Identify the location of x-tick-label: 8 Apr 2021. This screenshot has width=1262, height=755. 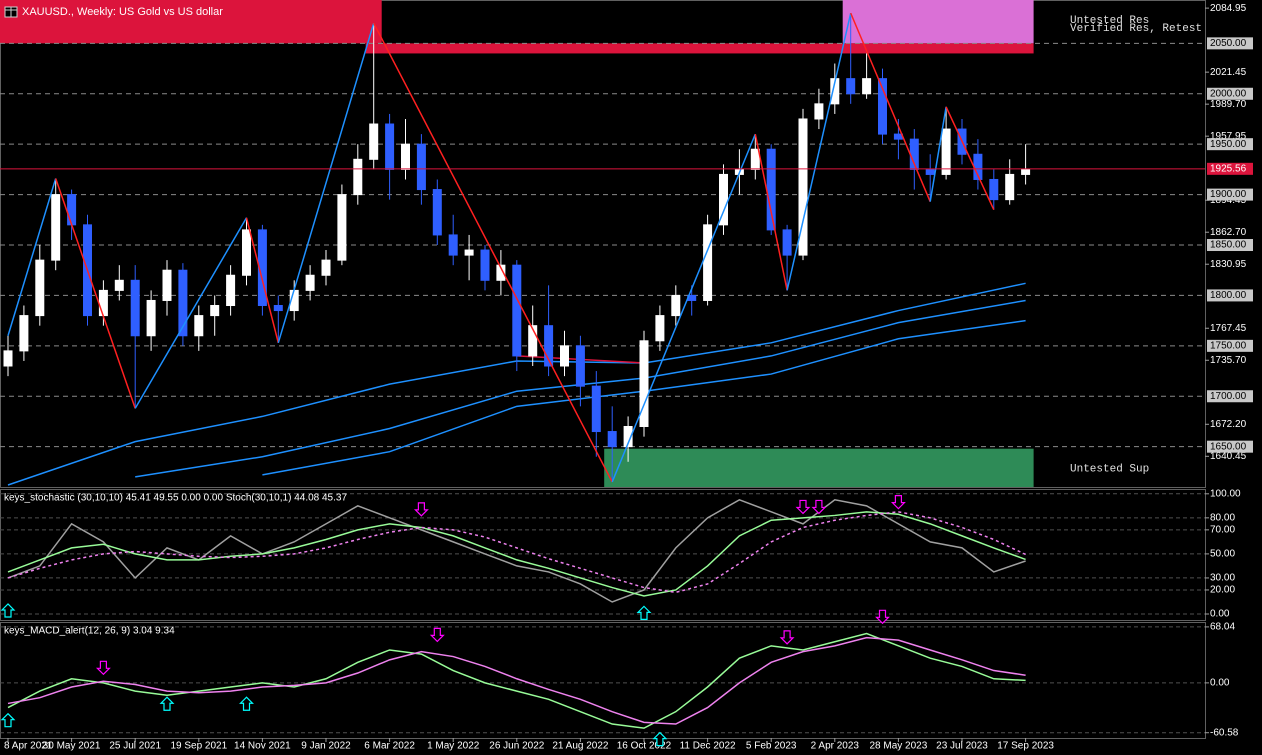
(28, 746).